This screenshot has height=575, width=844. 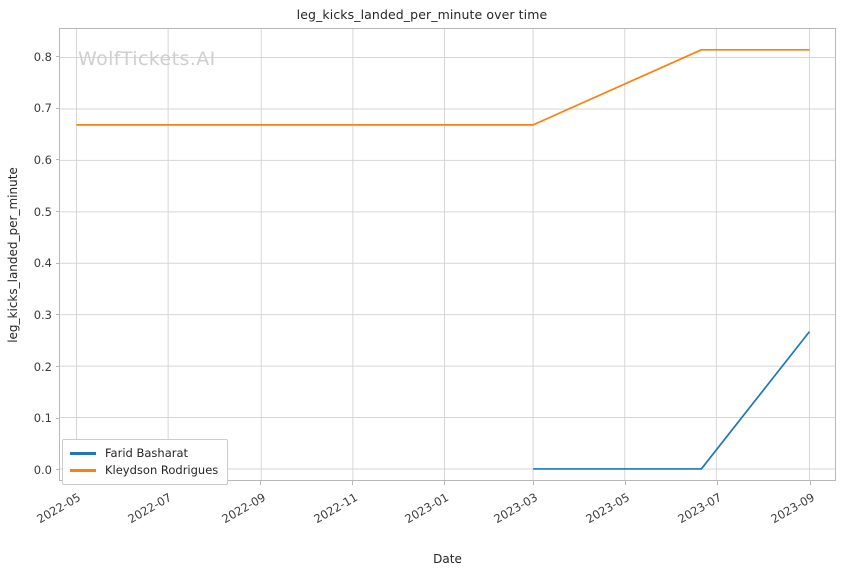 I want to click on legend-item: Kleydson Rodrigues, so click(x=144, y=470).